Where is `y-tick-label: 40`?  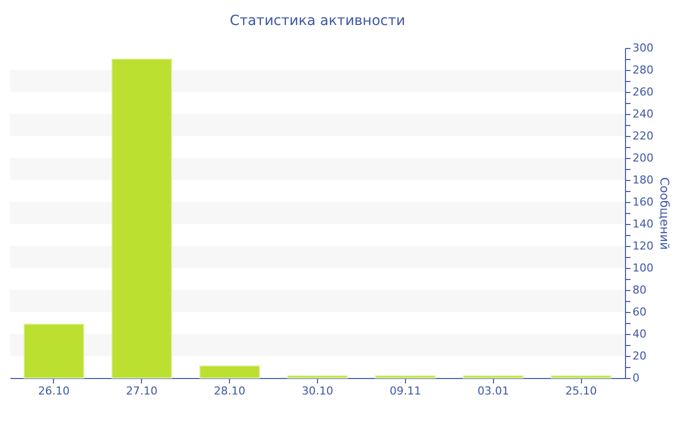 y-tick-label: 40 is located at coordinates (639, 334).